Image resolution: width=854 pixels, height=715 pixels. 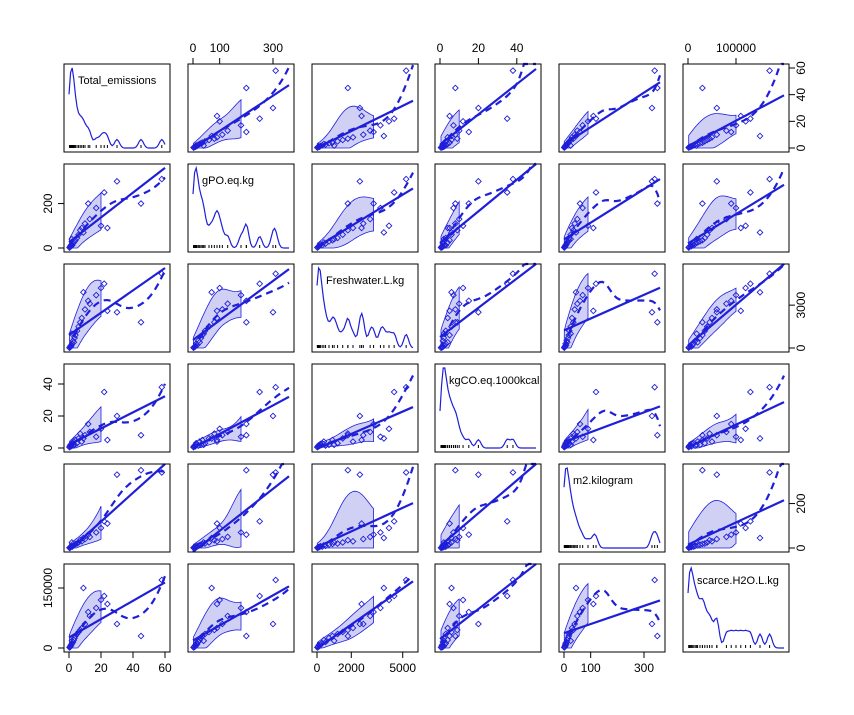 I want to click on top-tick-label-1-1: 20, so click(x=479, y=48).